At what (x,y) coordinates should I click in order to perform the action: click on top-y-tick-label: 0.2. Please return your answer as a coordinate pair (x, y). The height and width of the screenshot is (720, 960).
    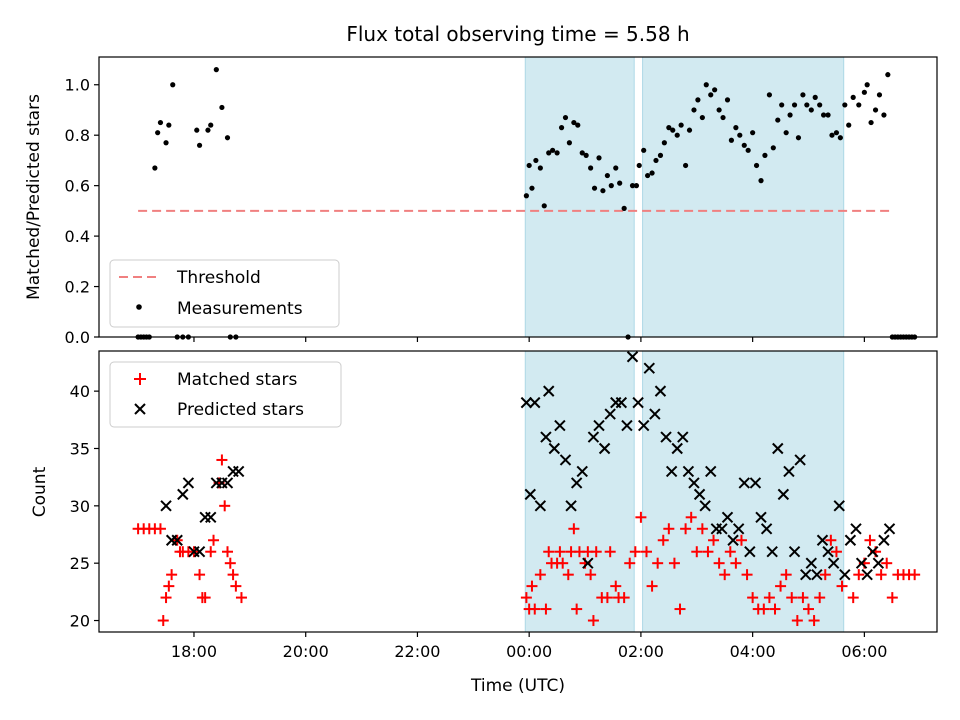
    Looking at the image, I should click on (77, 287).